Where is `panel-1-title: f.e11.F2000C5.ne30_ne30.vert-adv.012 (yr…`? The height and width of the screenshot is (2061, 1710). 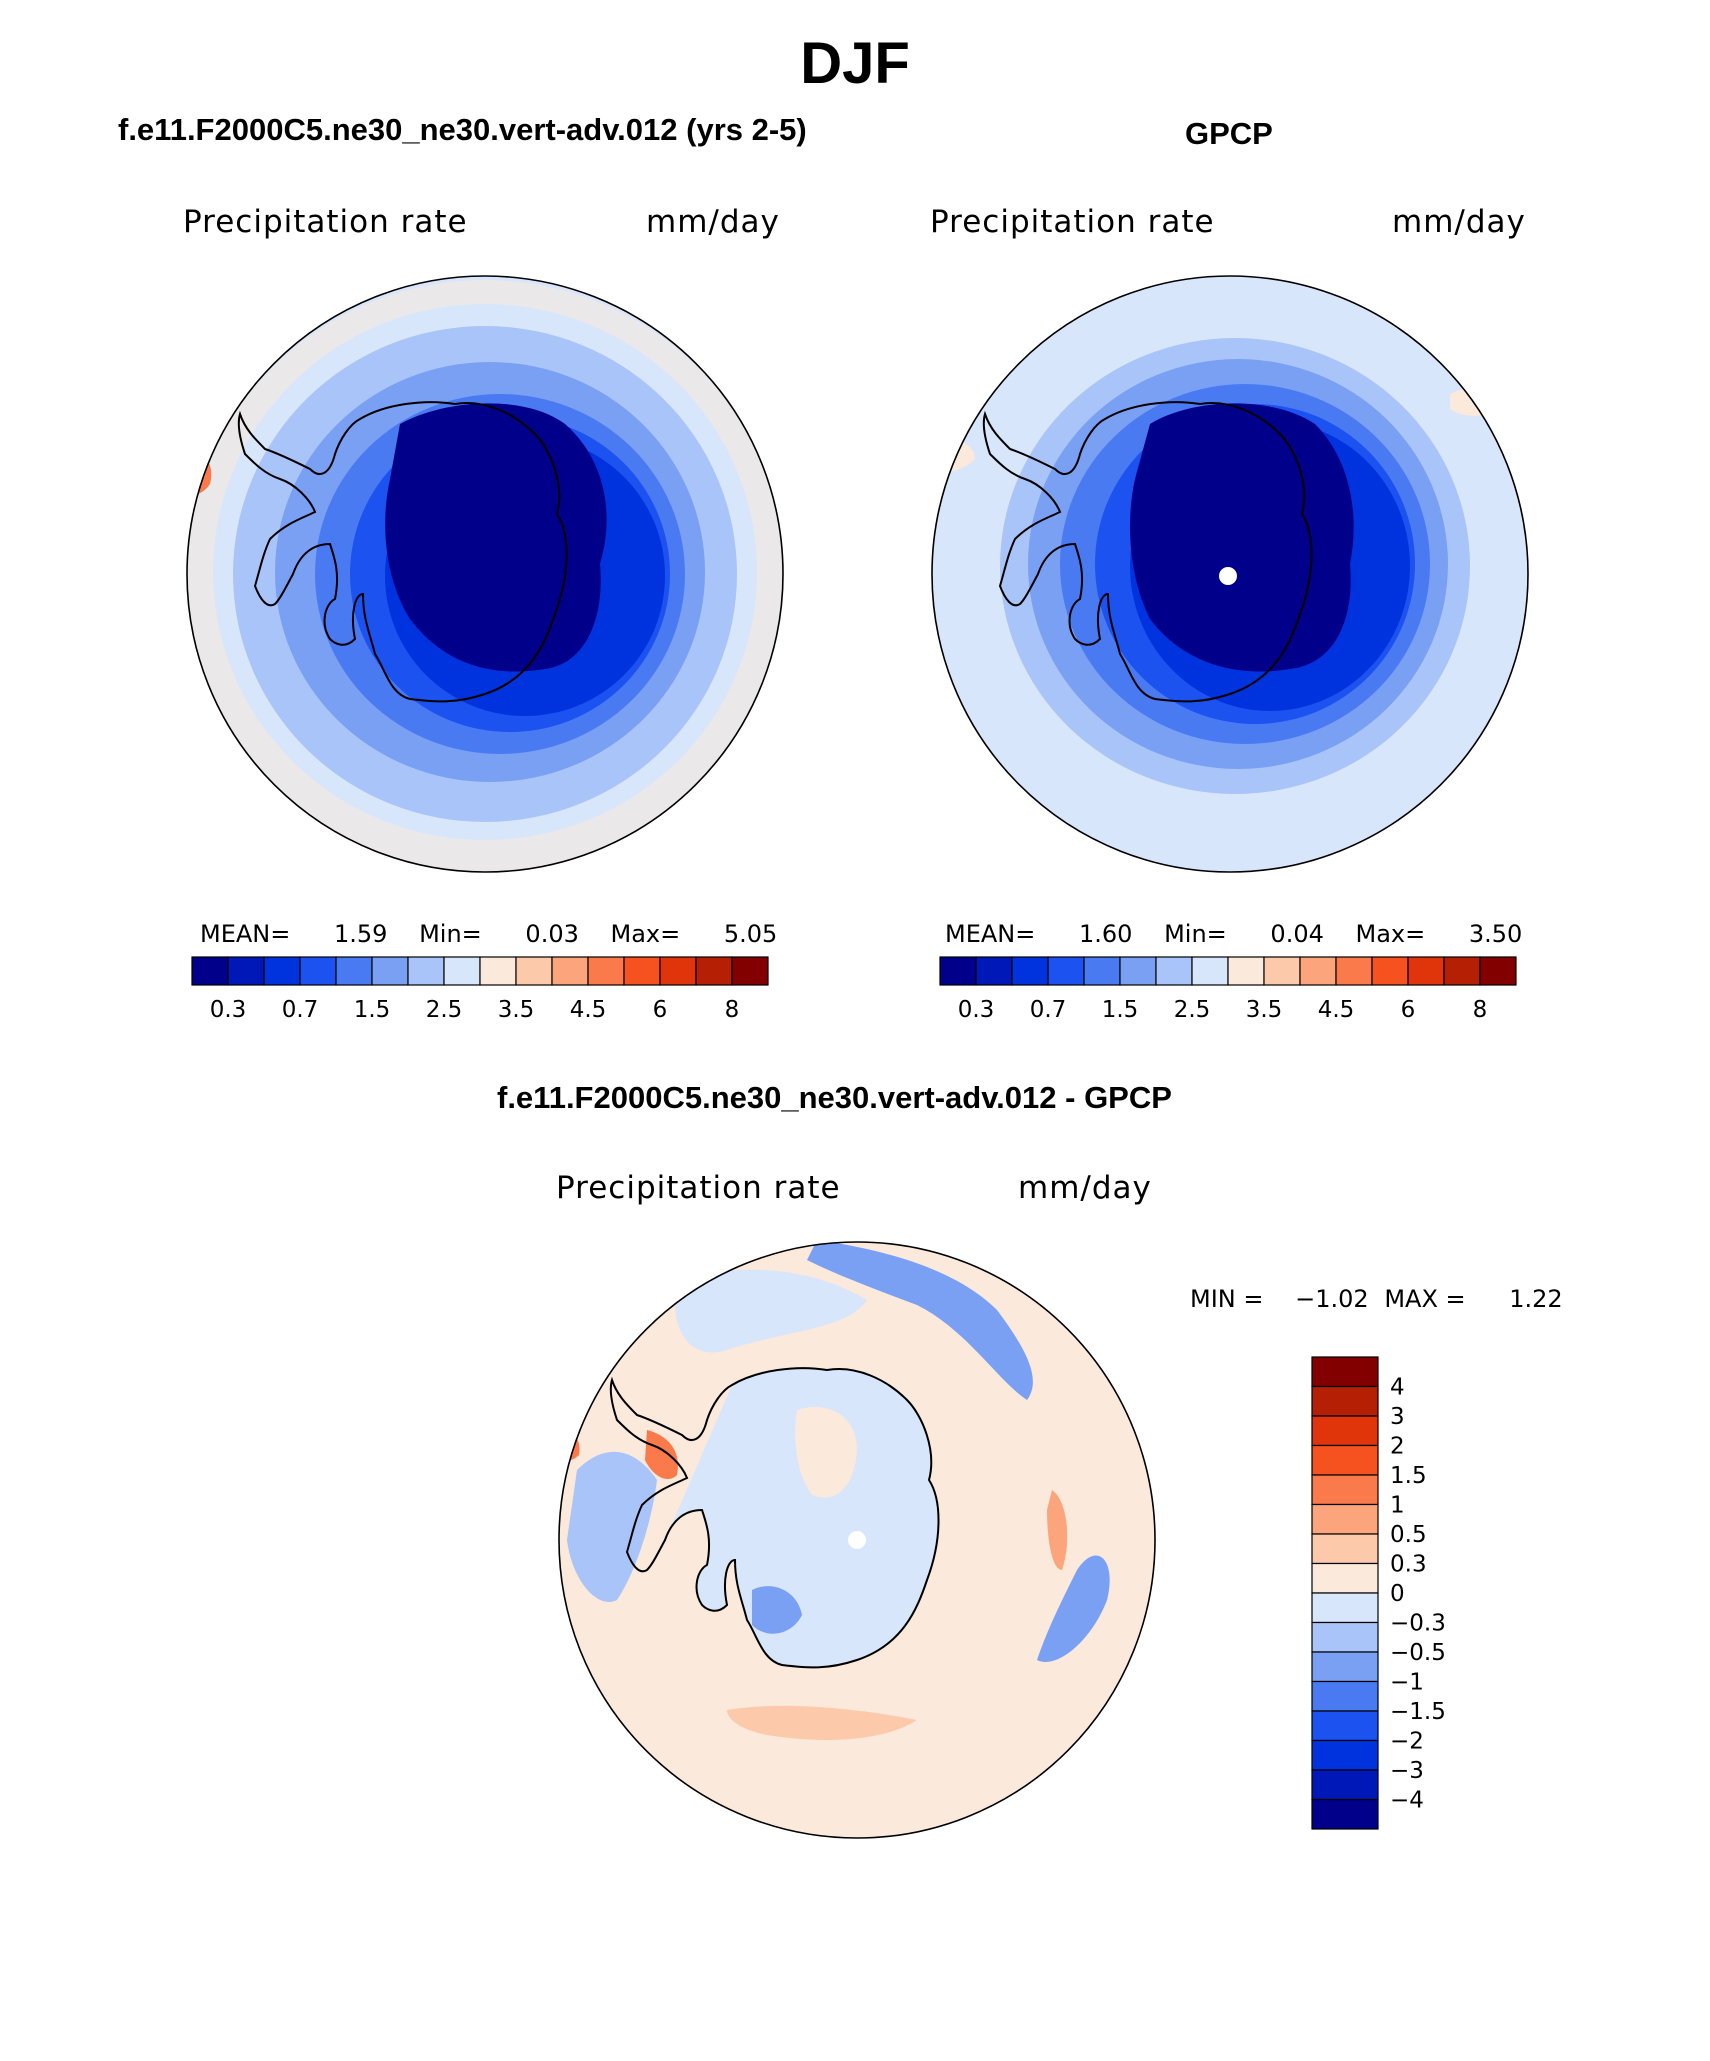 panel-1-title: f.e11.F2000C5.ne30_ne30.vert-adv.012 (yr… is located at coordinates (462, 129).